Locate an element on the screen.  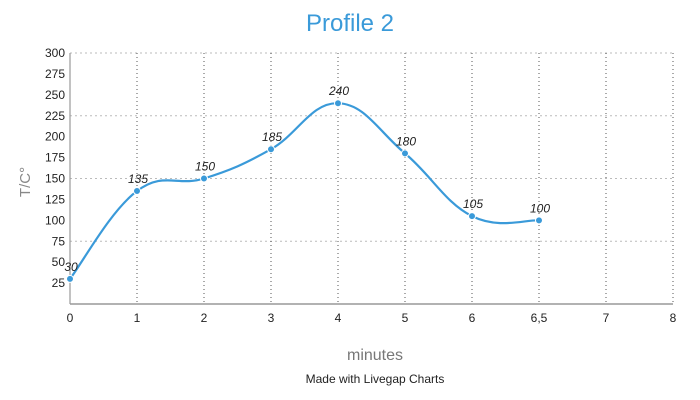
x-tick-label: 5 is located at coordinates (405, 318).